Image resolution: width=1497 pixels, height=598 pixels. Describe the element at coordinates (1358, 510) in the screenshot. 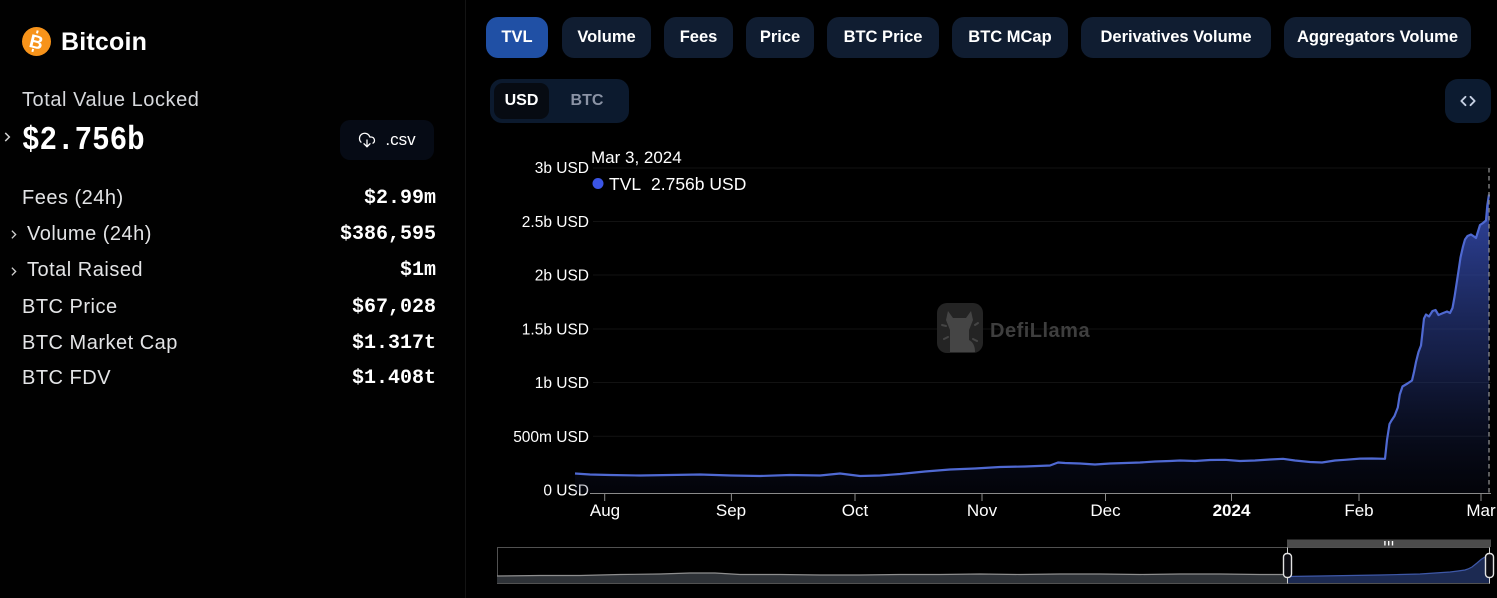

I see `svg-text: Feb` at that location.